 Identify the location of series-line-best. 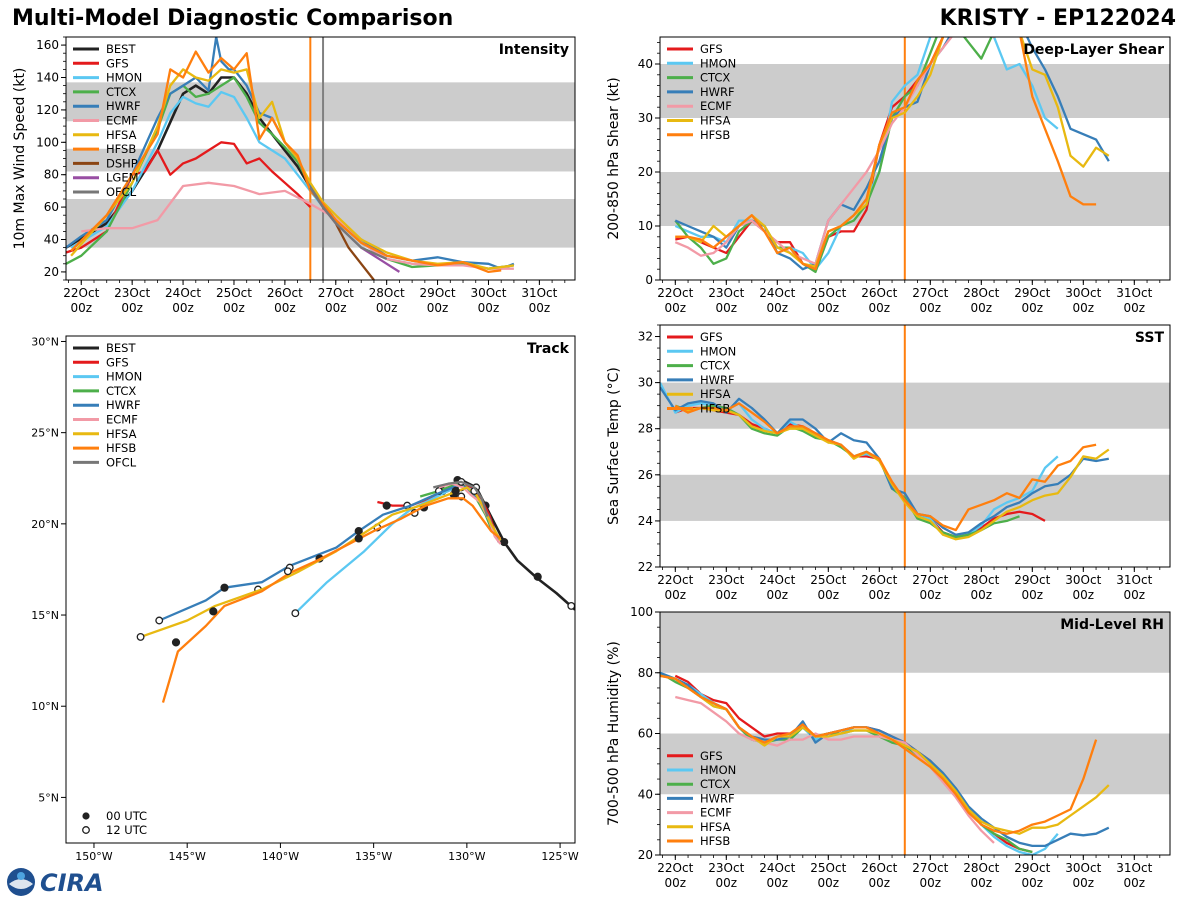
(517, 544).